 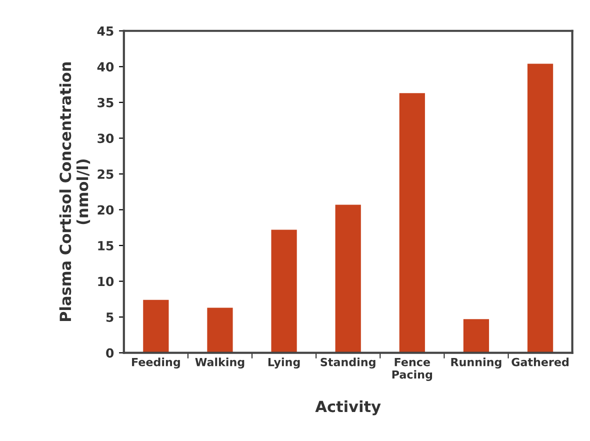 What do you see at coordinates (476, 363) in the screenshot?
I see `x-tick-label: Running` at bounding box center [476, 363].